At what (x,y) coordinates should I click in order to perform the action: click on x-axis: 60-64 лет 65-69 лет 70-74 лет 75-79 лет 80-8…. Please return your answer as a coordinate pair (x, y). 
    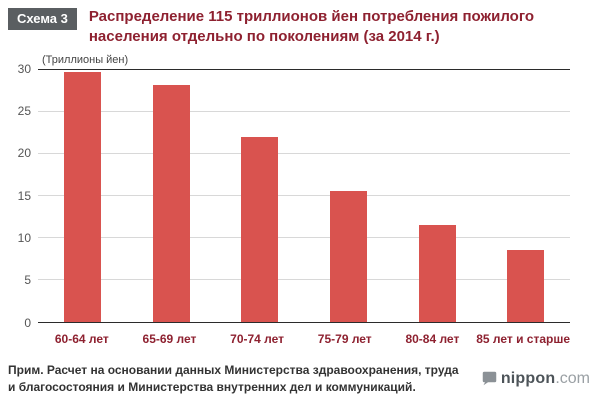
    Looking at the image, I should click on (304, 334).